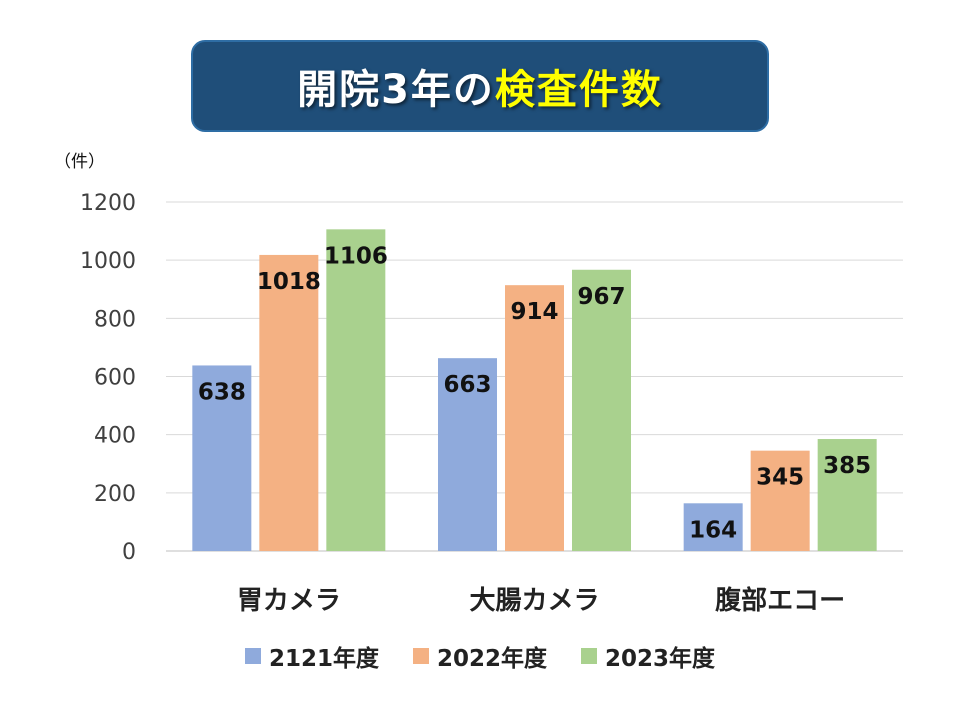  I want to click on chart-legend: 2121年度 2022年度 2023年度, so click(480, 656).